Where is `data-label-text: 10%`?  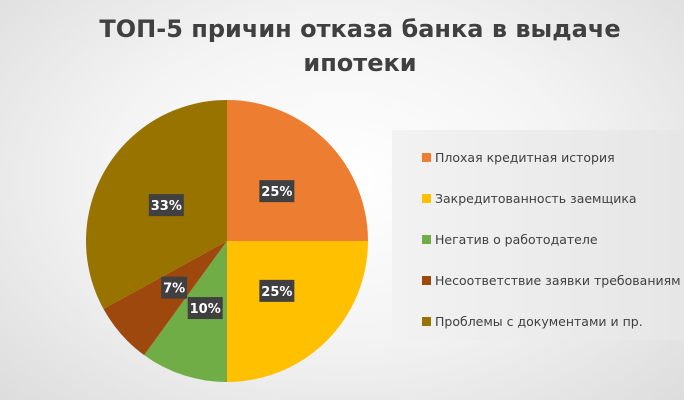
data-label-text: 10% is located at coordinates (205, 309).